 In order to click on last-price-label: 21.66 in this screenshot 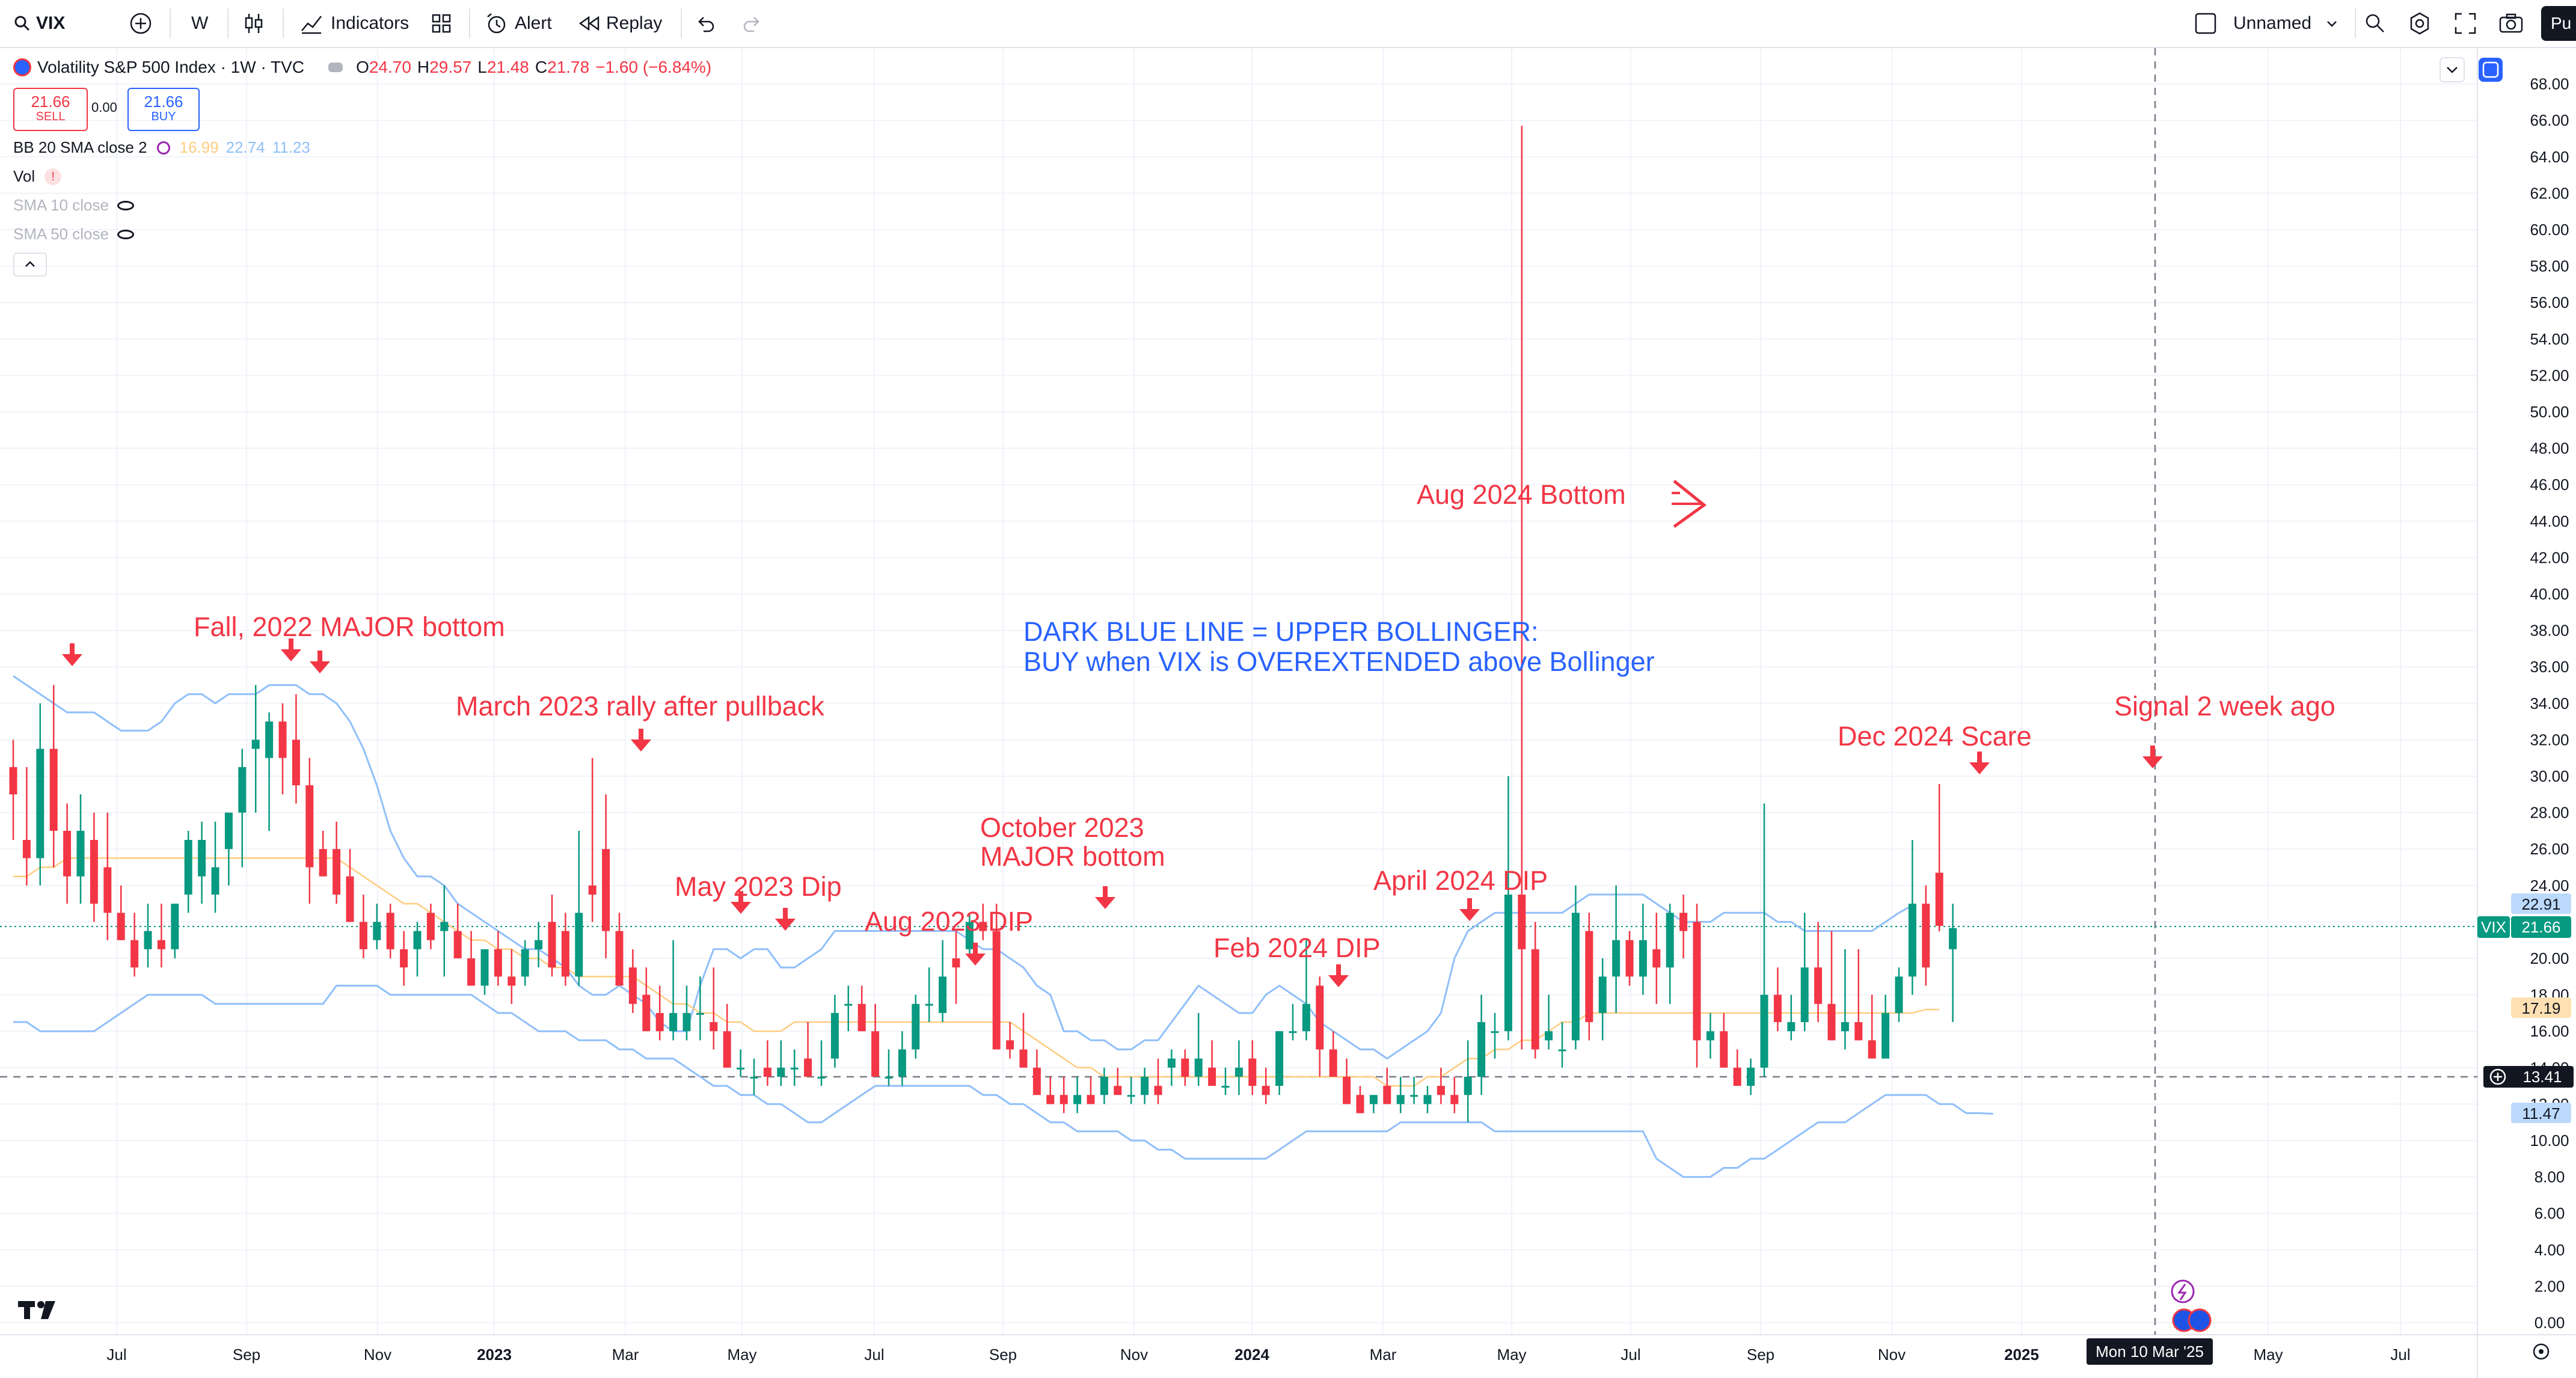, I will do `click(2540, 927)`.